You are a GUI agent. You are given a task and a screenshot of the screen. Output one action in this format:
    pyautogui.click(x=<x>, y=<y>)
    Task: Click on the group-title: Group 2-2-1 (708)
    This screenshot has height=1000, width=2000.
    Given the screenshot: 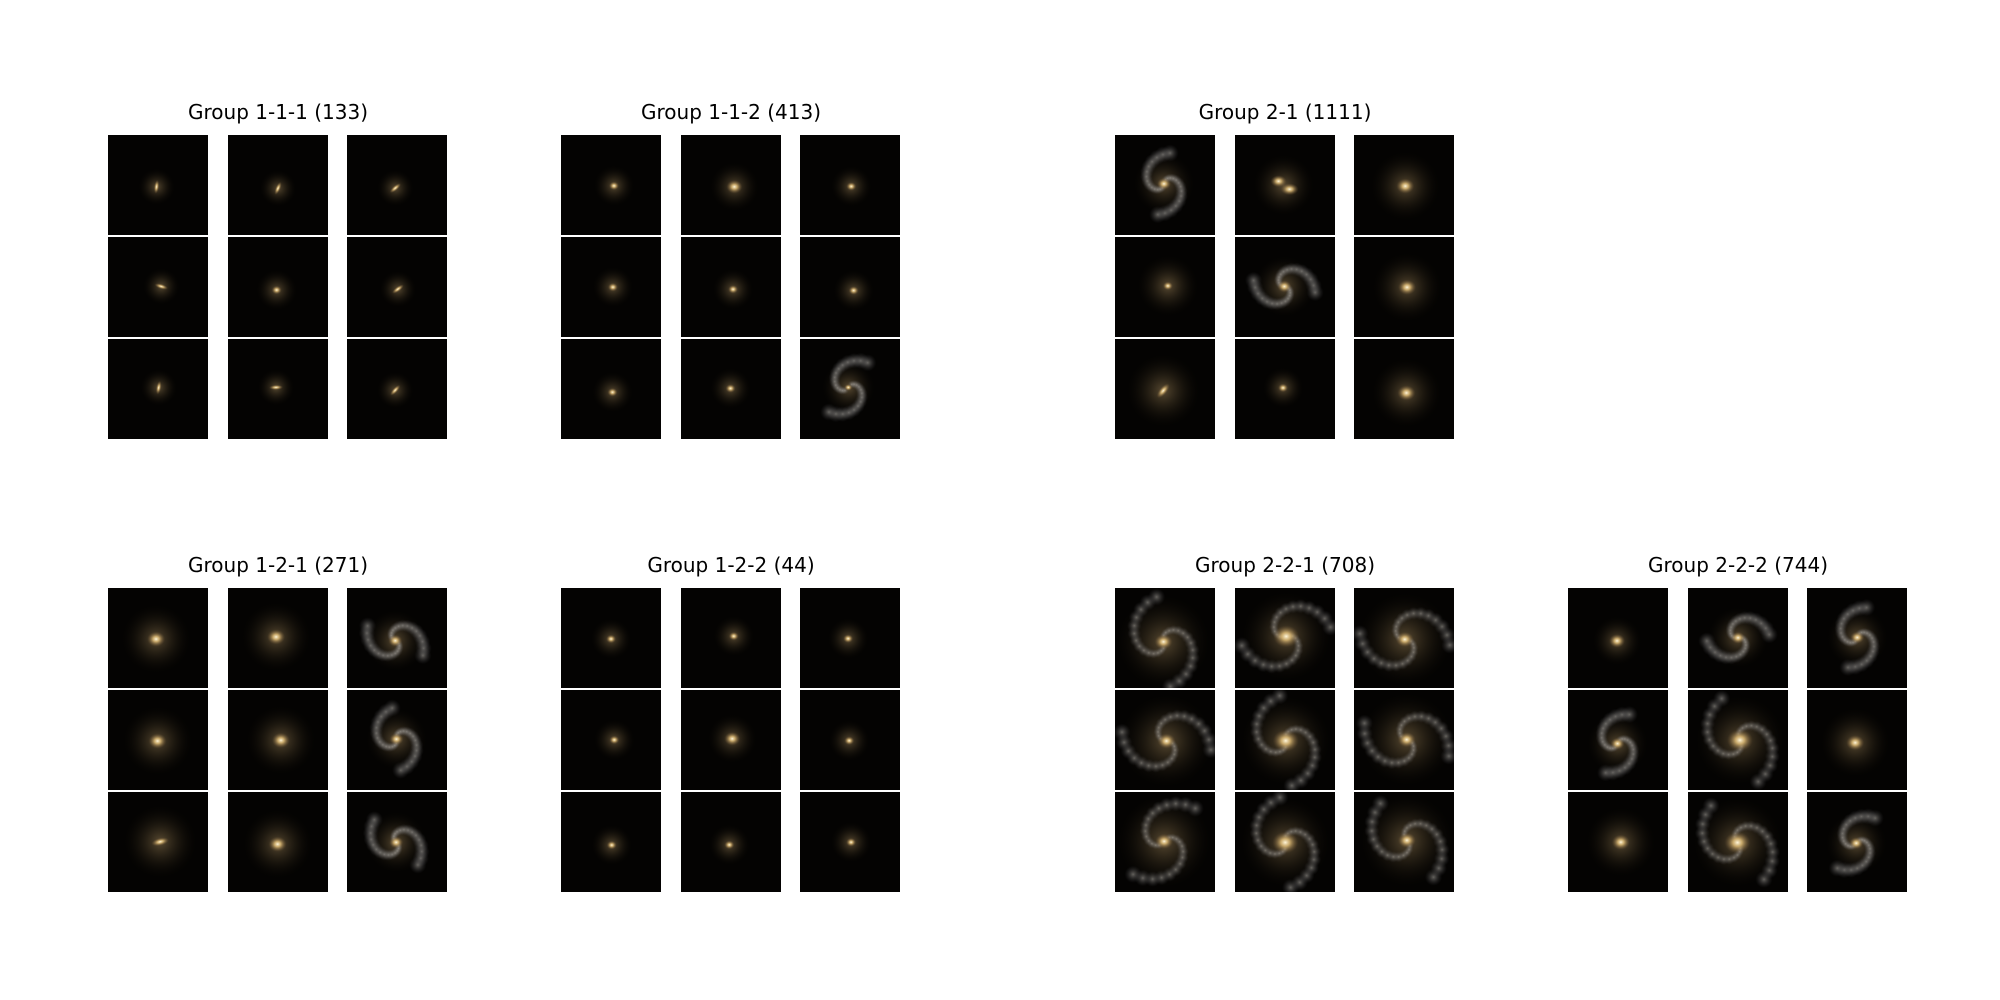 What is the action you would take?
    pyautogui.click(x=1285, y=565)
    